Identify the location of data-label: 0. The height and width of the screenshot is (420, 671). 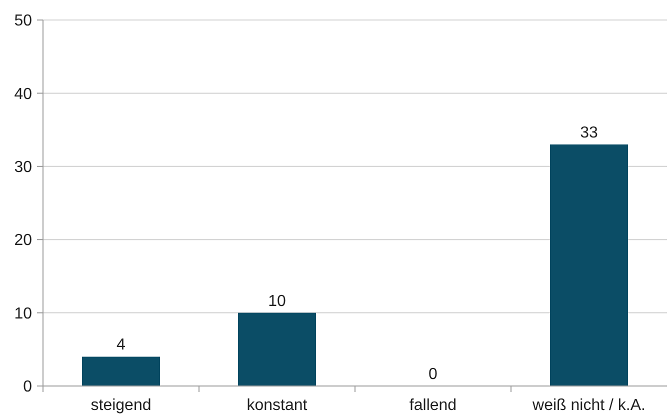
(433, 374).